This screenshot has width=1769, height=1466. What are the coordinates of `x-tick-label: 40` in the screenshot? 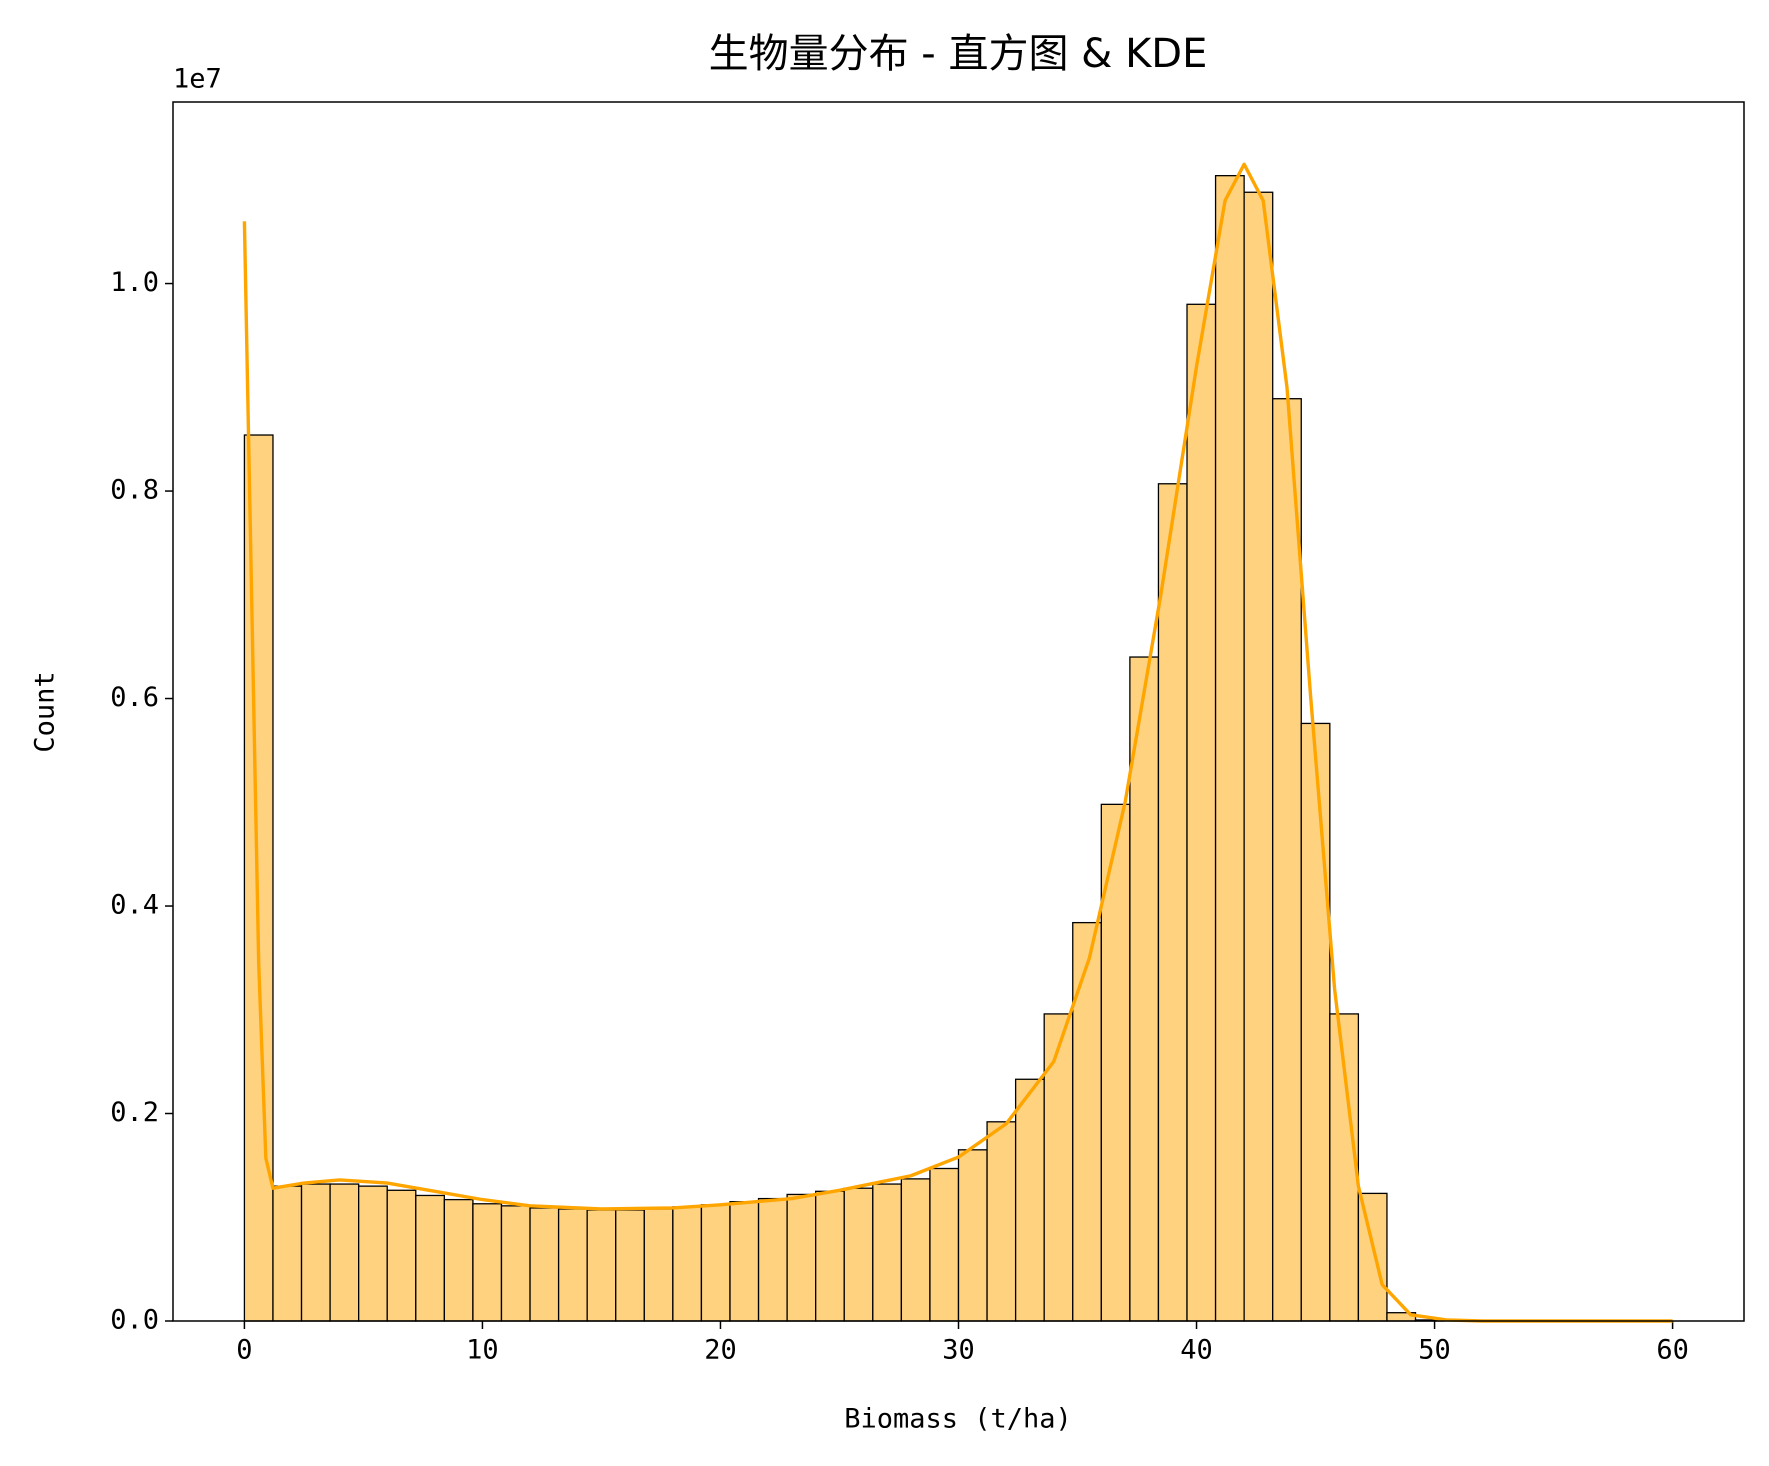 It's located at (1196, 1350).